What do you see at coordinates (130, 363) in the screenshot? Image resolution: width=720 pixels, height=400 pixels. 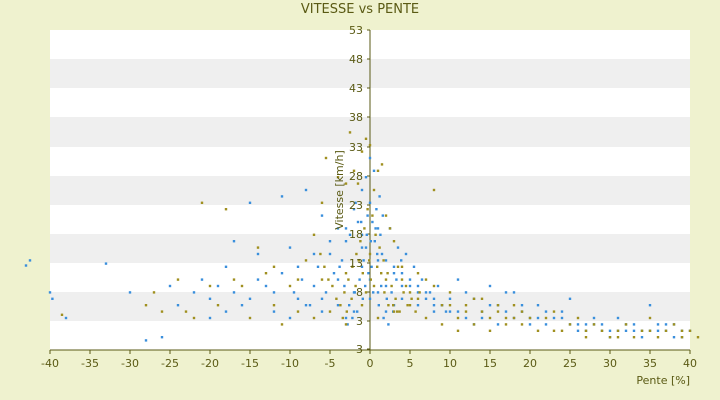 I see `x-tick-label: -30` at bounding box center [130, 363].